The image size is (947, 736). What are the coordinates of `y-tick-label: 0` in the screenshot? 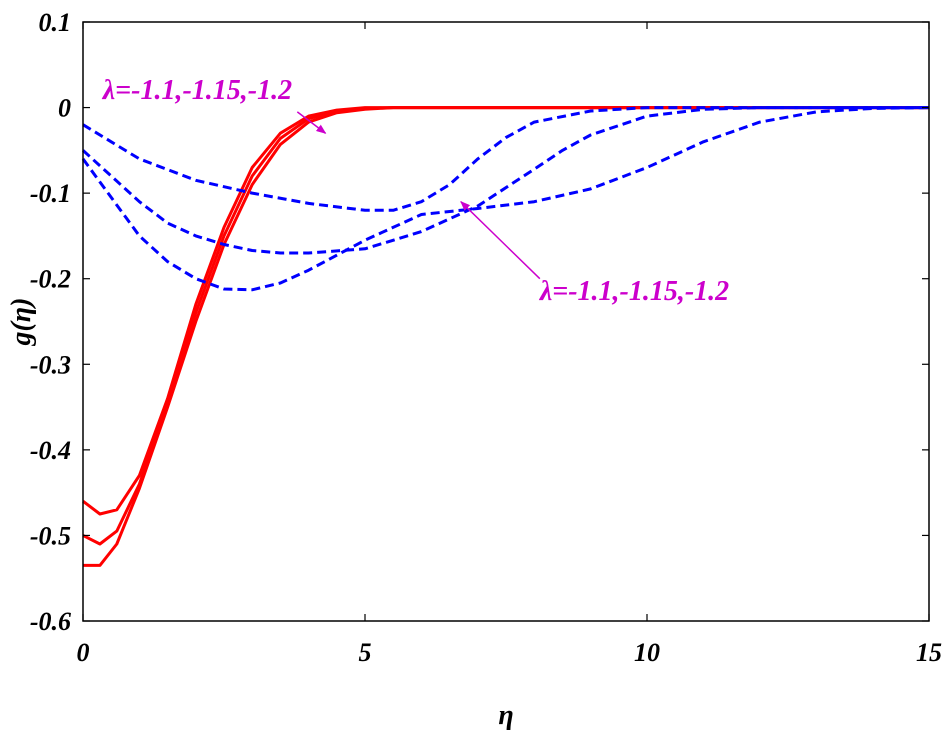 It's located at (64, 108).